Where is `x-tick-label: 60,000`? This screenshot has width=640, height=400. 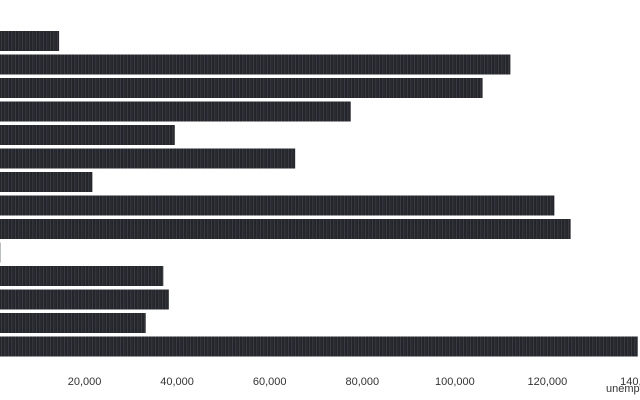 x-tick-label: 60,000 is located at coordinates (270, 382).